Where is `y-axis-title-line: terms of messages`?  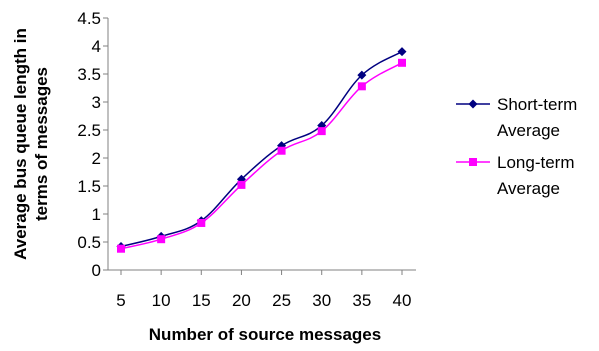
y-axis-title-line: terms of messages is located at coordinates (41, 144).